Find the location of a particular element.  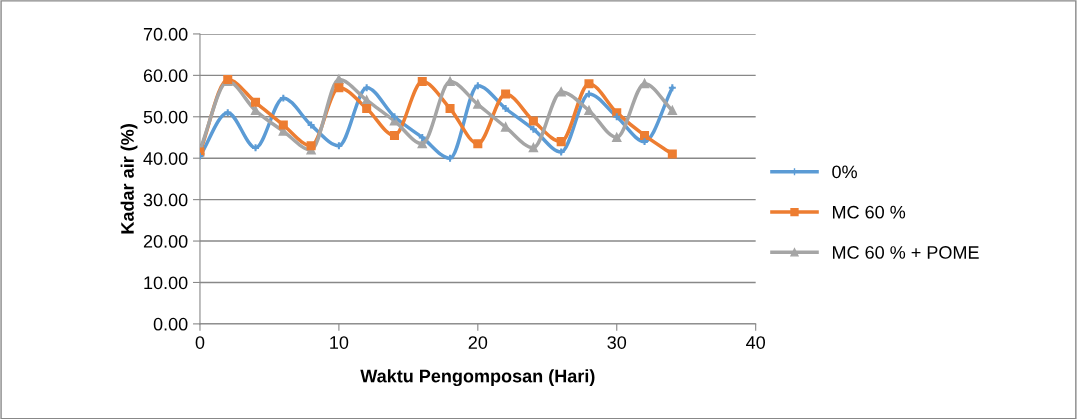

x-tick-label: 10 is located at coordinates (339, 342).